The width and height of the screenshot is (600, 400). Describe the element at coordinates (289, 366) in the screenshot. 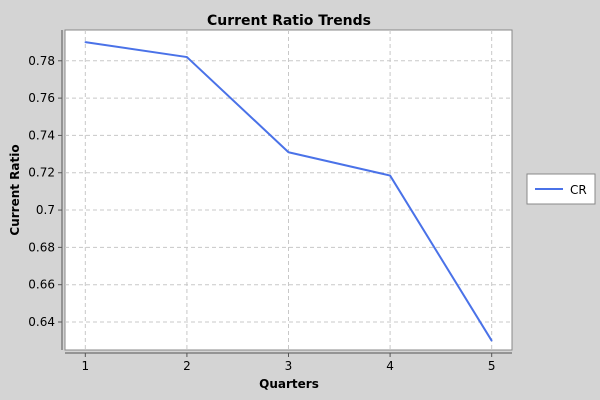

I see `x-tick-label-3: 3` at that location.